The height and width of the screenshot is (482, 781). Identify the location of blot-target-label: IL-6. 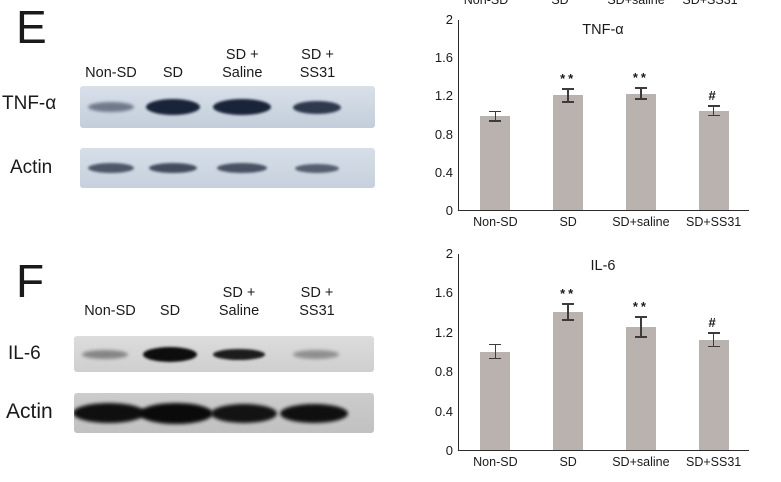
(24, 353).